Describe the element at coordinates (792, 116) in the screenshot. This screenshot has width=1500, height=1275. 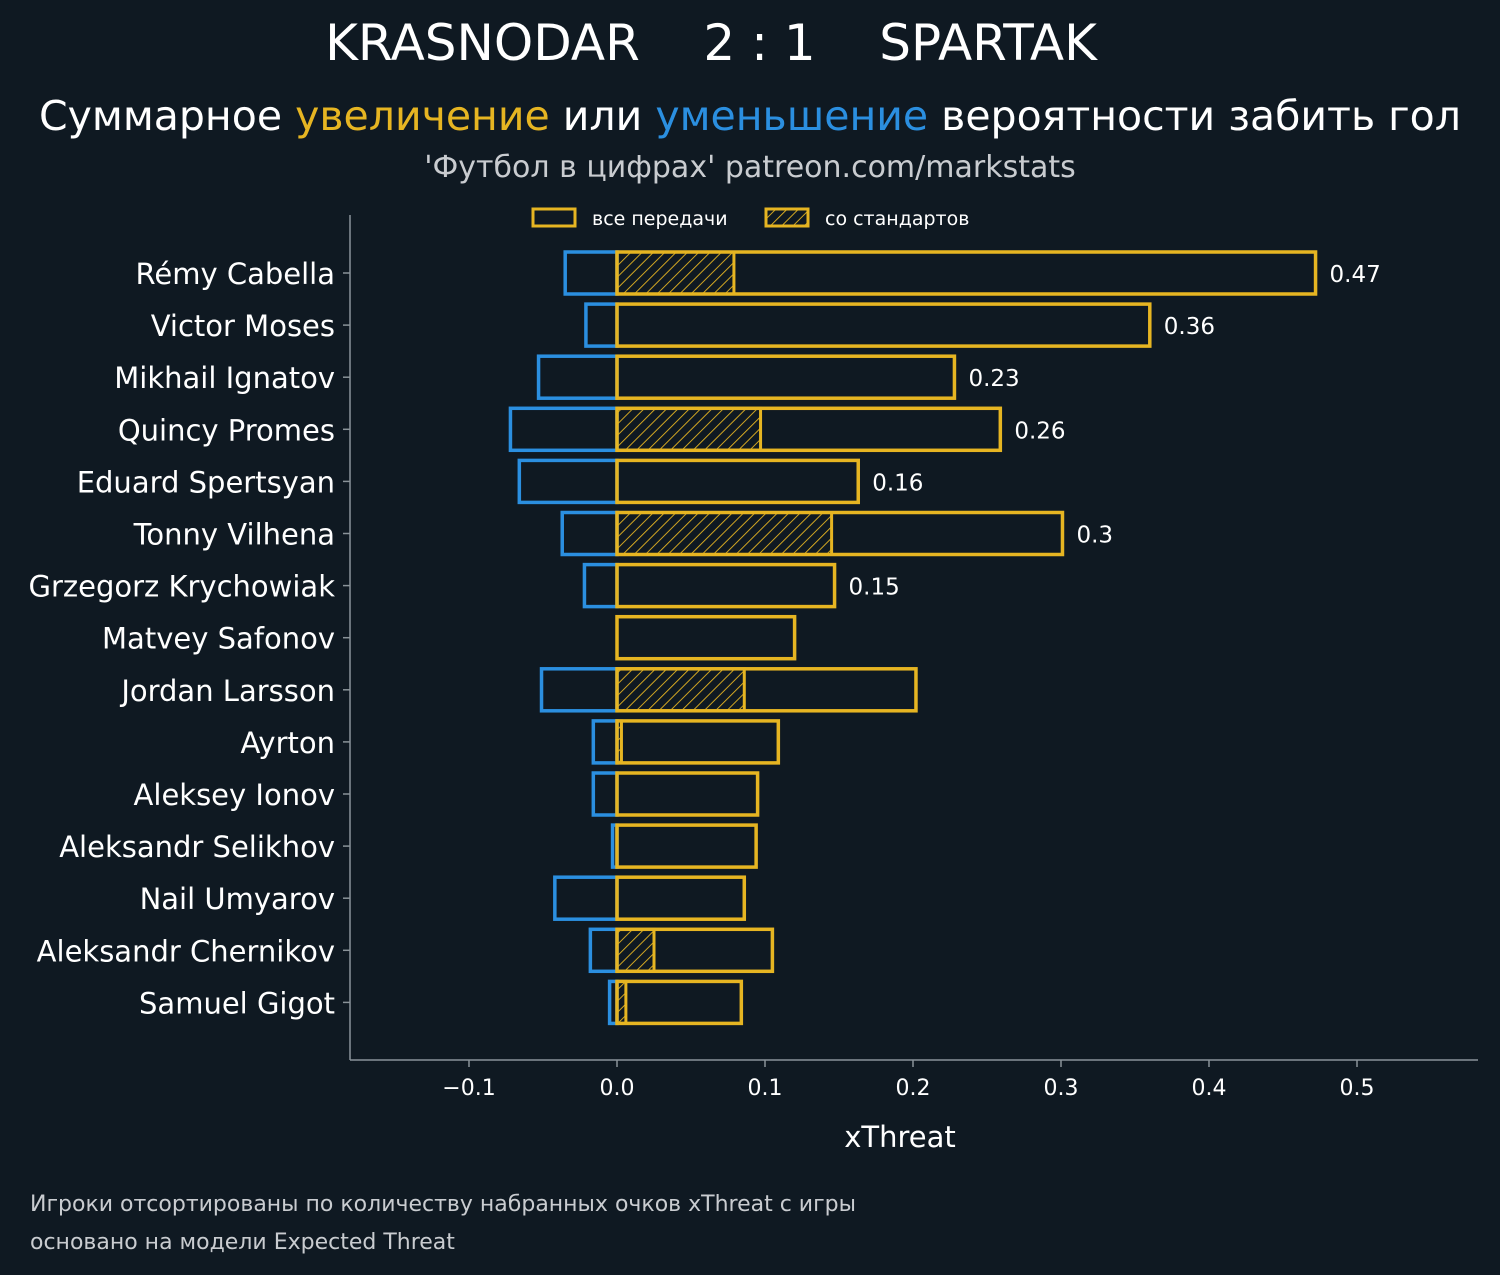
I see `subtitle-decrease-word: уменьшение` at that location.